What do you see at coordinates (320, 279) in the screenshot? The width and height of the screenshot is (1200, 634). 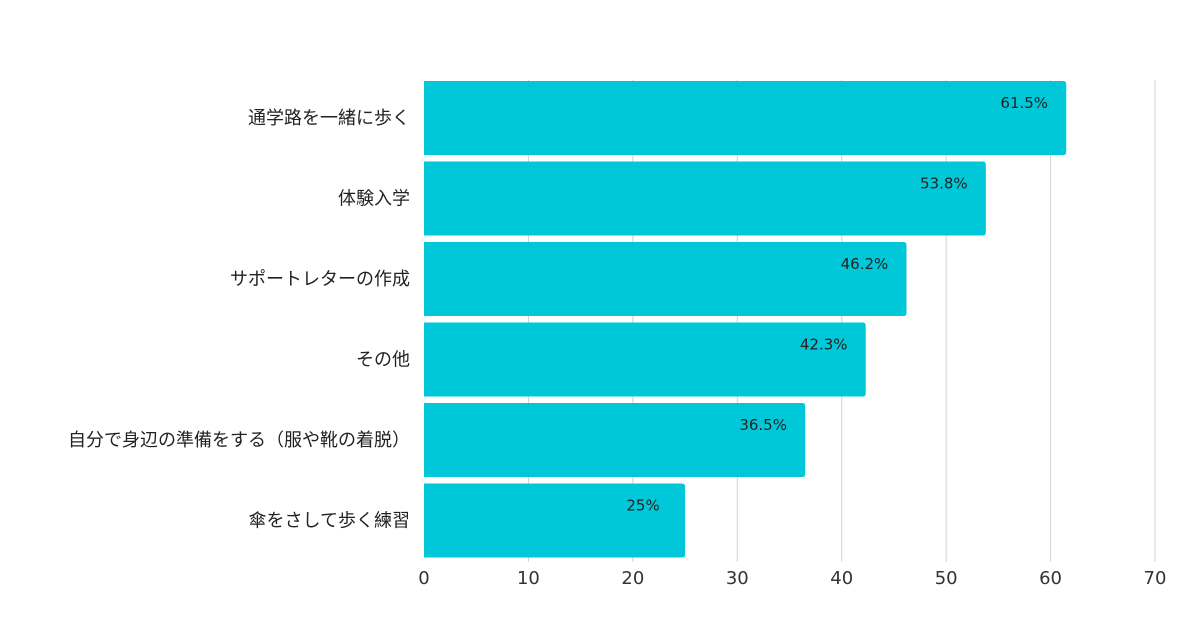 I see `category-label: サポートレターの作成` at bounding box center [320, 279].